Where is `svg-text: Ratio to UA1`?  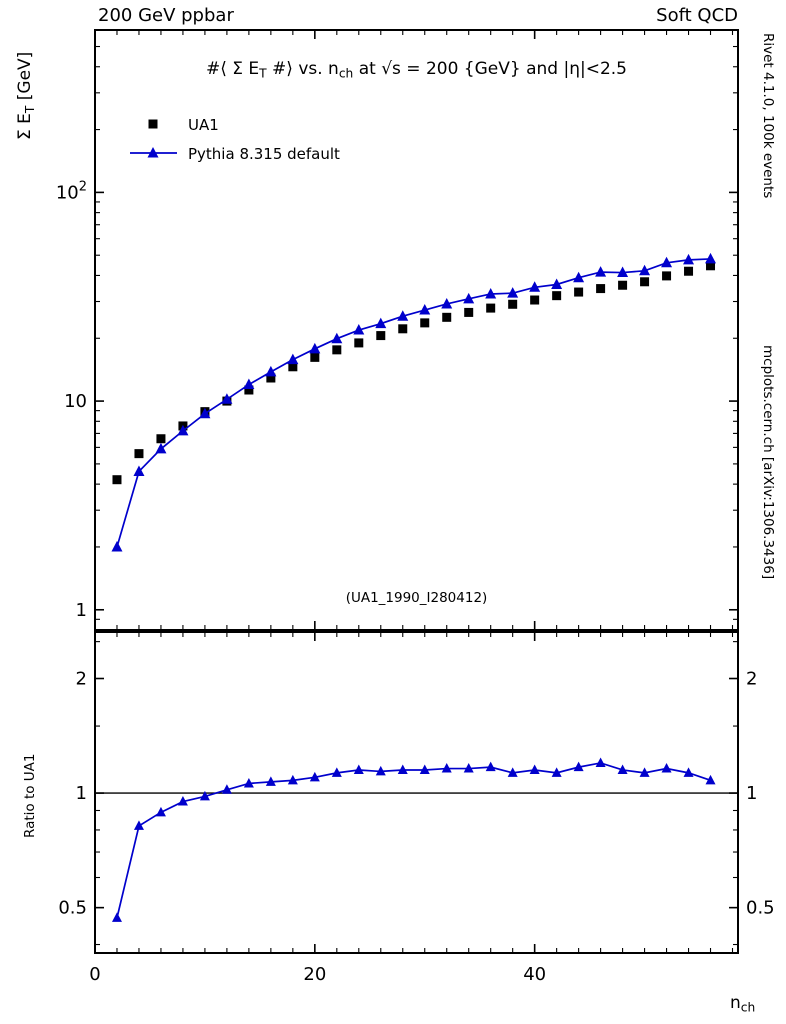
svg-text: Ratio to UA1 is located at coordinates (30, 795).